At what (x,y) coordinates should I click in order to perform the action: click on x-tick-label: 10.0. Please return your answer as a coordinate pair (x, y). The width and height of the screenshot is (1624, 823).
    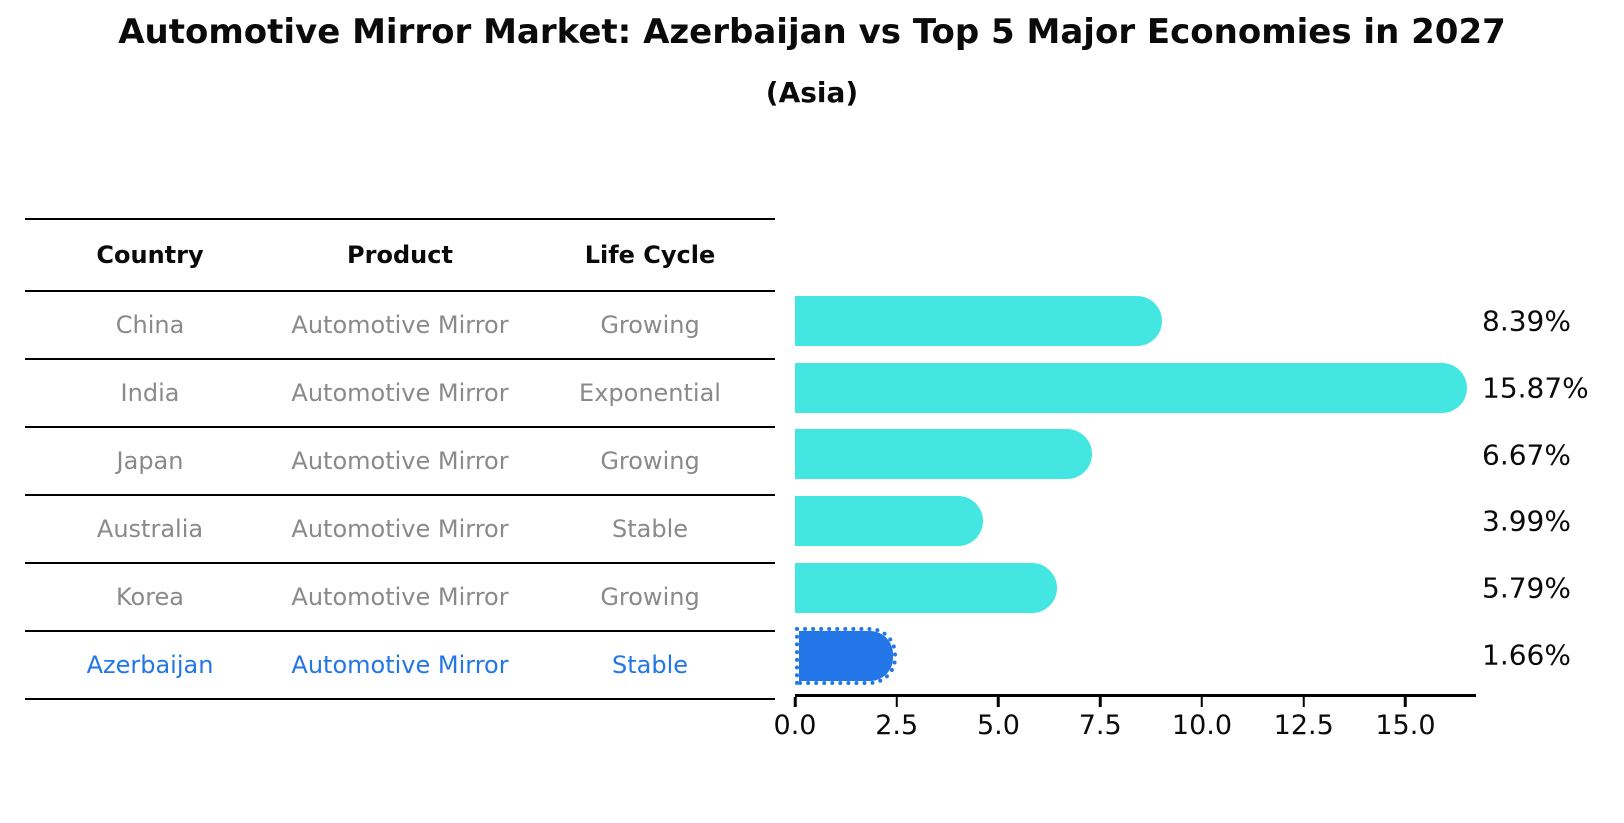
    Looking at the image, I should click on (1202, 725).